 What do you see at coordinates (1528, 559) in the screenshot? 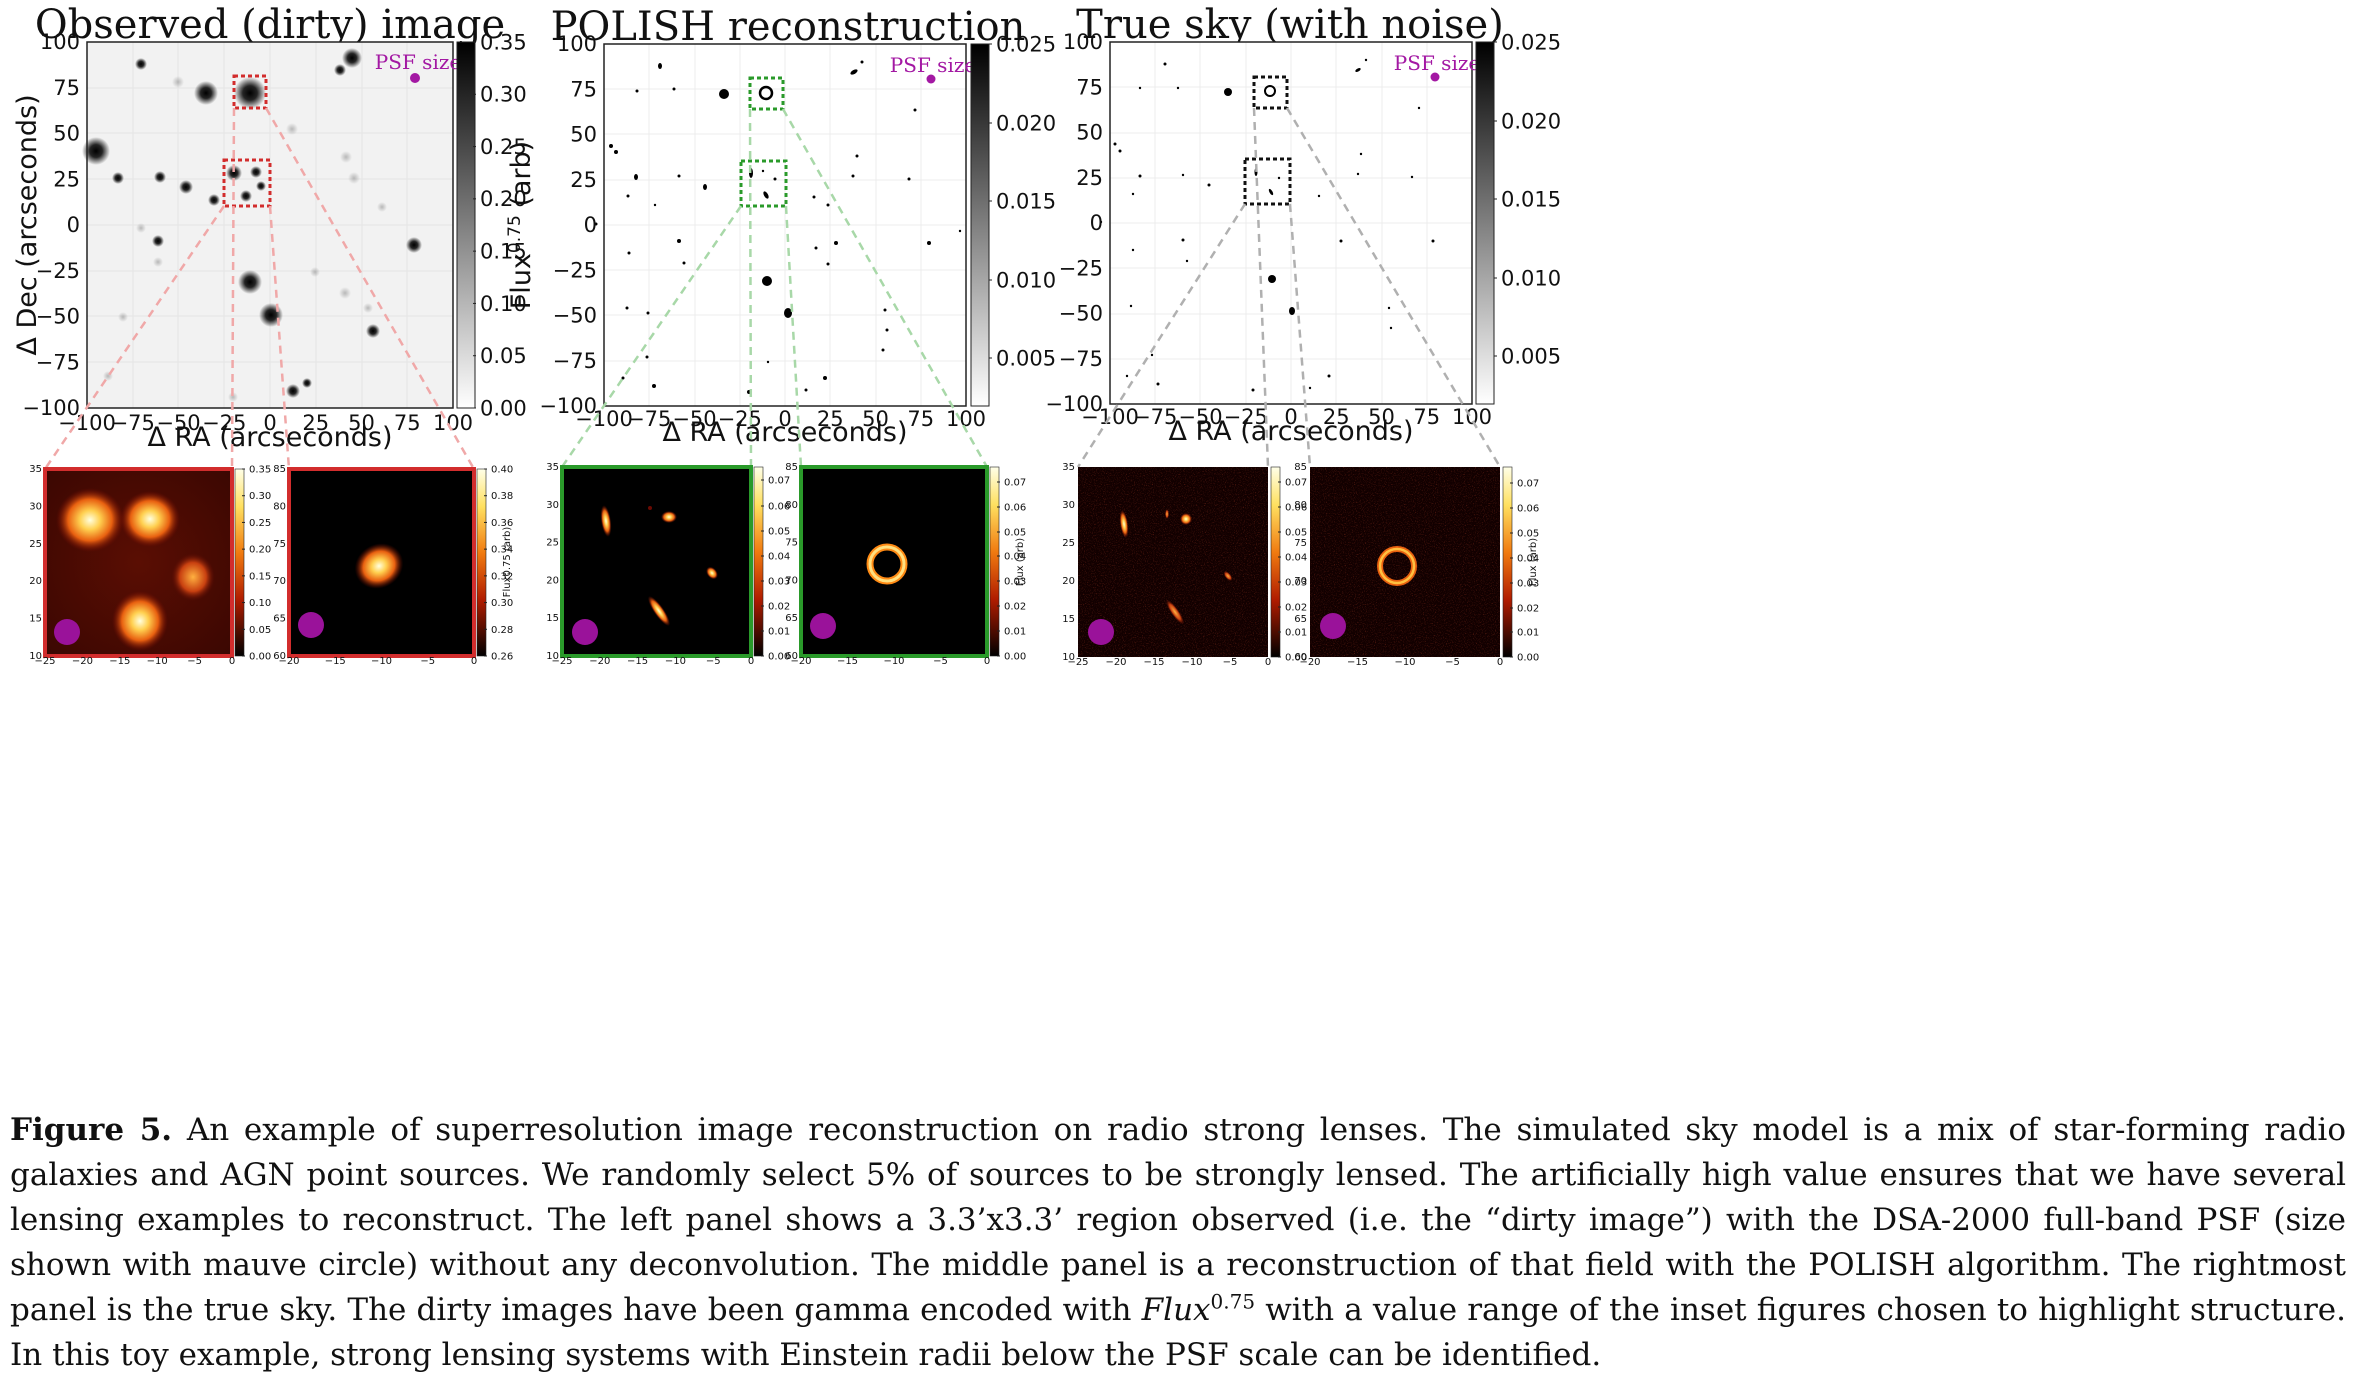
I see `colorbar-tick-label: 0.04` at bounding box center [1528, 559].